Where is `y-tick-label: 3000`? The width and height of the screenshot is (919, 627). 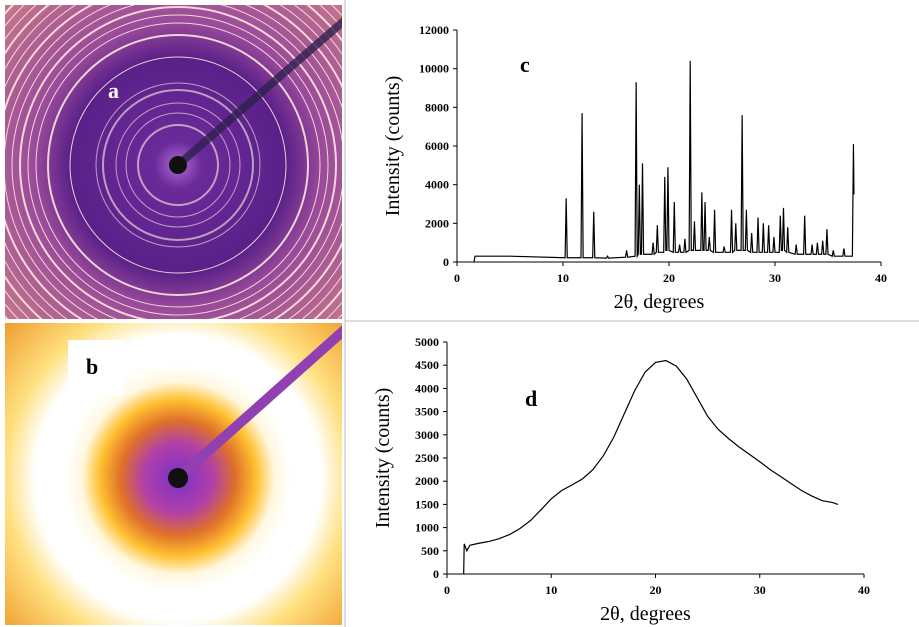 y-tick-label: 3000 is located at coordinates (427, 435).